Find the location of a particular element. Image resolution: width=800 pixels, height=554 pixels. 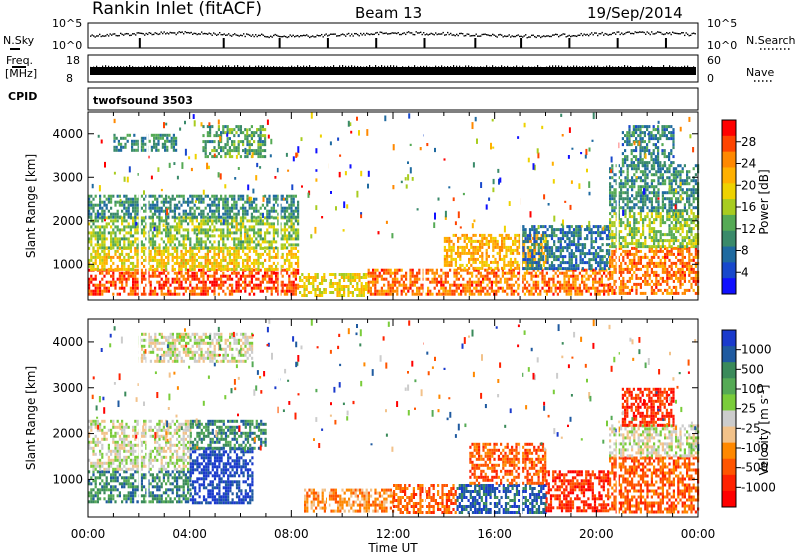

nave-point is located at coordinates (445, 67).